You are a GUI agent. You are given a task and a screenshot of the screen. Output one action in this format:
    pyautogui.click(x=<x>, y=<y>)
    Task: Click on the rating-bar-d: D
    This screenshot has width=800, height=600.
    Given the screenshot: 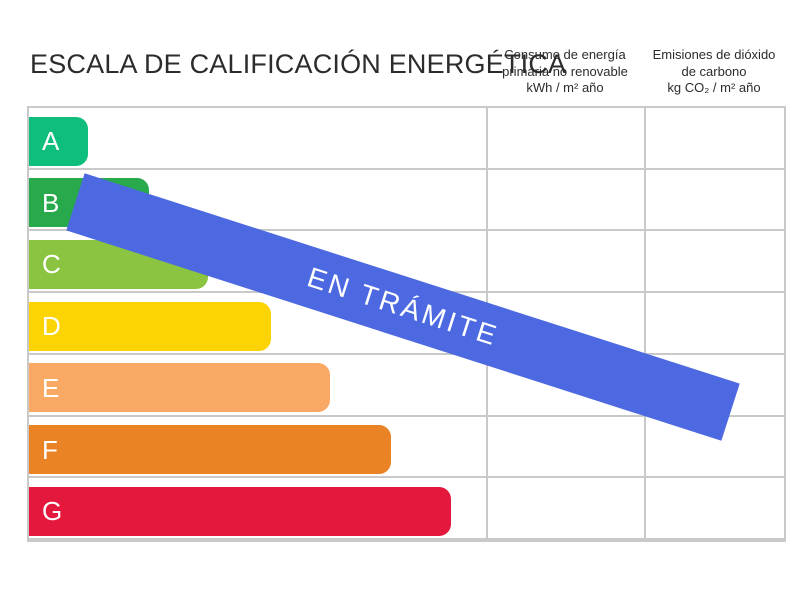 What is the action you would take?
    pyautogui.click(x=150, y=326)
    